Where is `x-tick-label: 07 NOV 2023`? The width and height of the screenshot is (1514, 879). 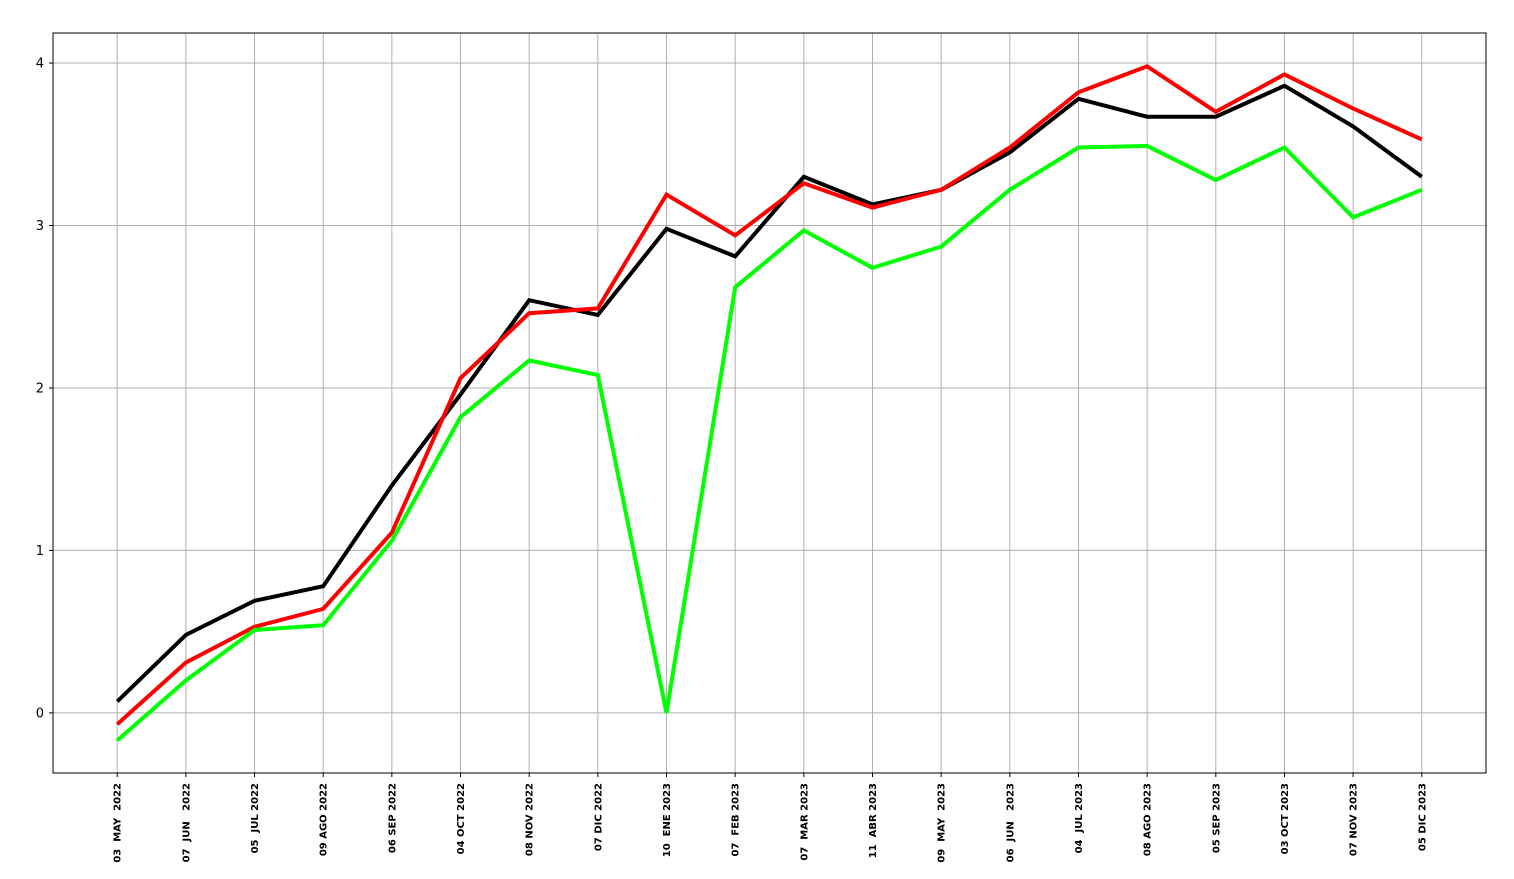
x-tick-label: 07 NOV 2023 is located at coordinates (1354, 819).